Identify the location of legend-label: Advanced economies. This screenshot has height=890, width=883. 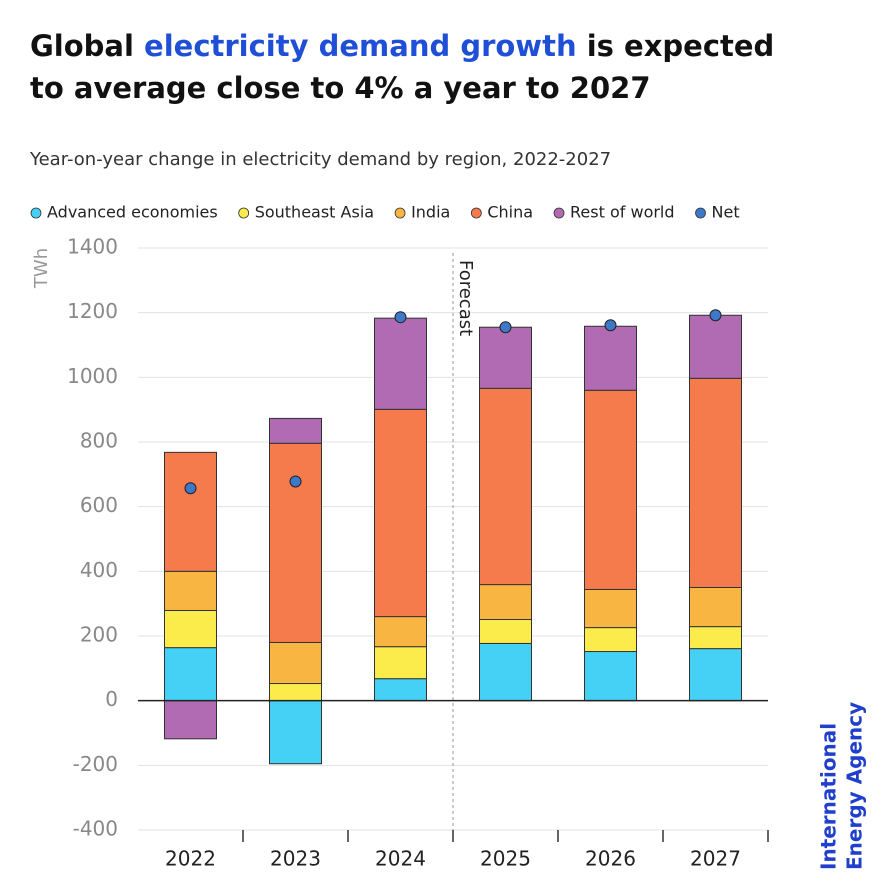
(132, 212).